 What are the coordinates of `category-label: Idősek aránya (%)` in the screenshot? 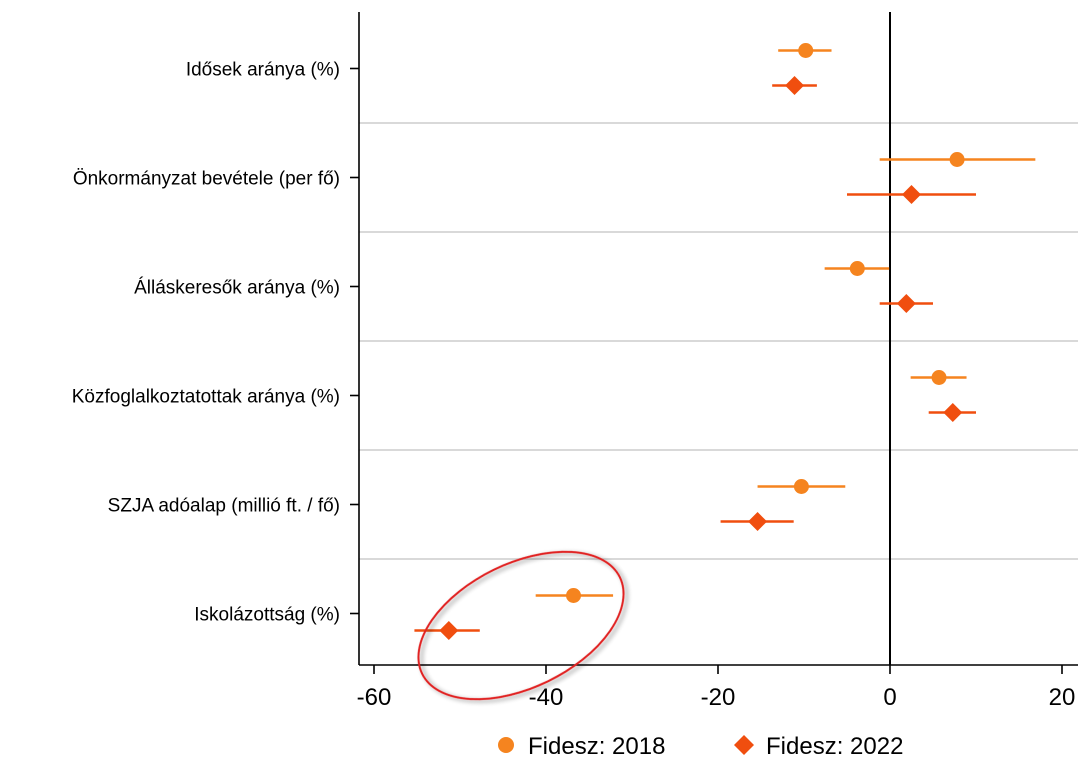 It's located at (263, 70).